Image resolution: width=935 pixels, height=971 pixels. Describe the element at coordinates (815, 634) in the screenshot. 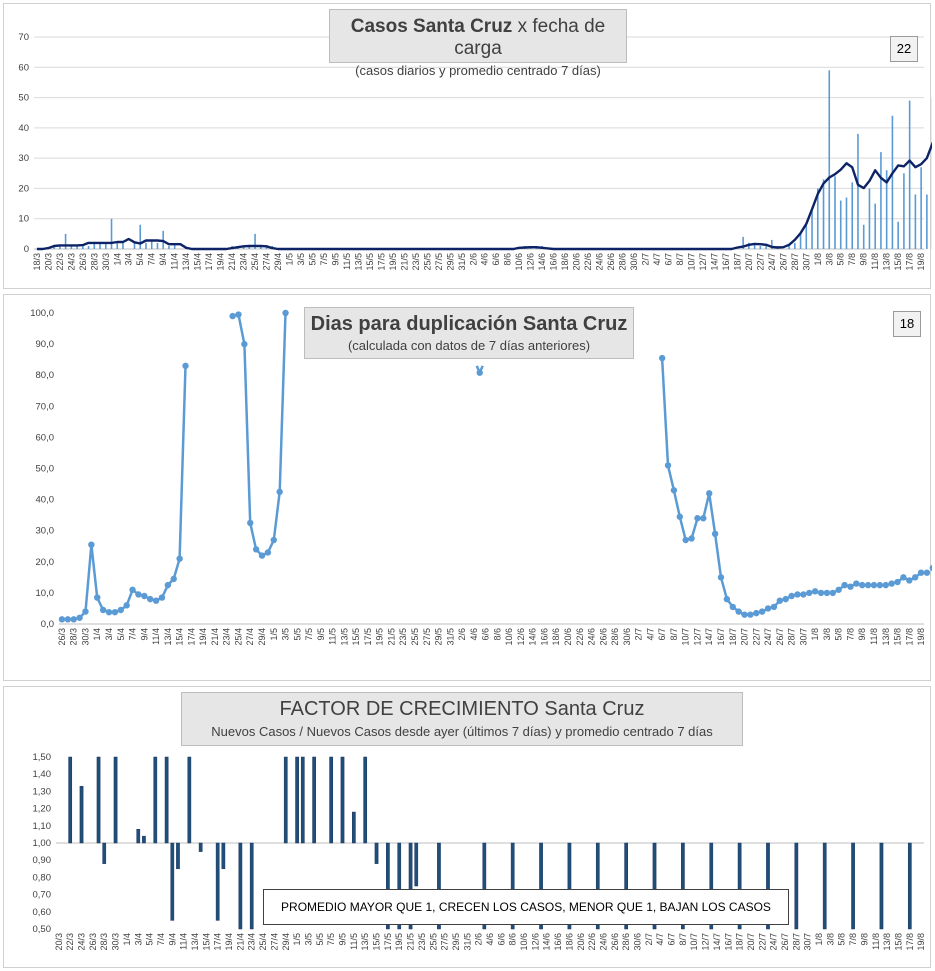

I see `x-tick-label: 1/8` at that location.